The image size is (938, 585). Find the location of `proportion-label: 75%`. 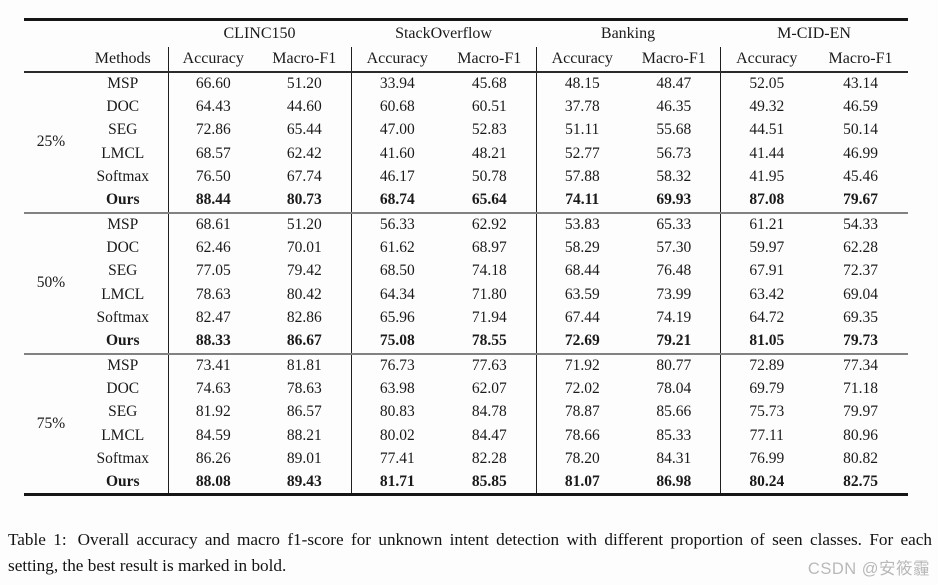

proportion-label: 75% is located at coordinates (51, 423).